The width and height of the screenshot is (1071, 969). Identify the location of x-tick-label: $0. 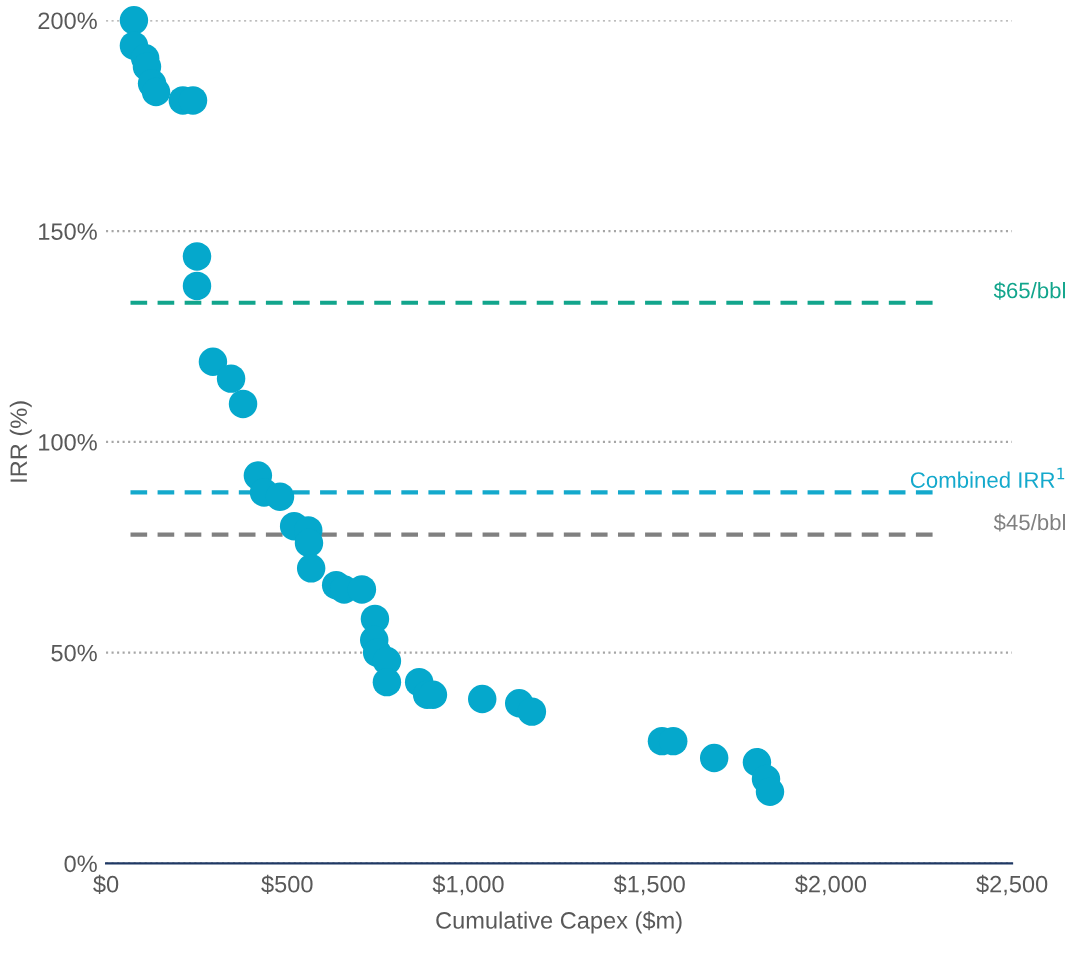
(106, 884).